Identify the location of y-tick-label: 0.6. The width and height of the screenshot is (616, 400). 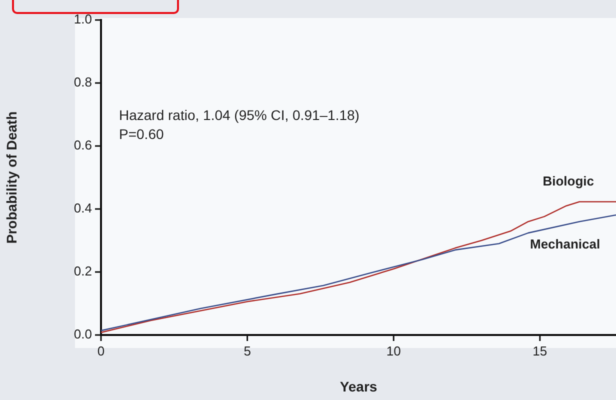
(83, 145).